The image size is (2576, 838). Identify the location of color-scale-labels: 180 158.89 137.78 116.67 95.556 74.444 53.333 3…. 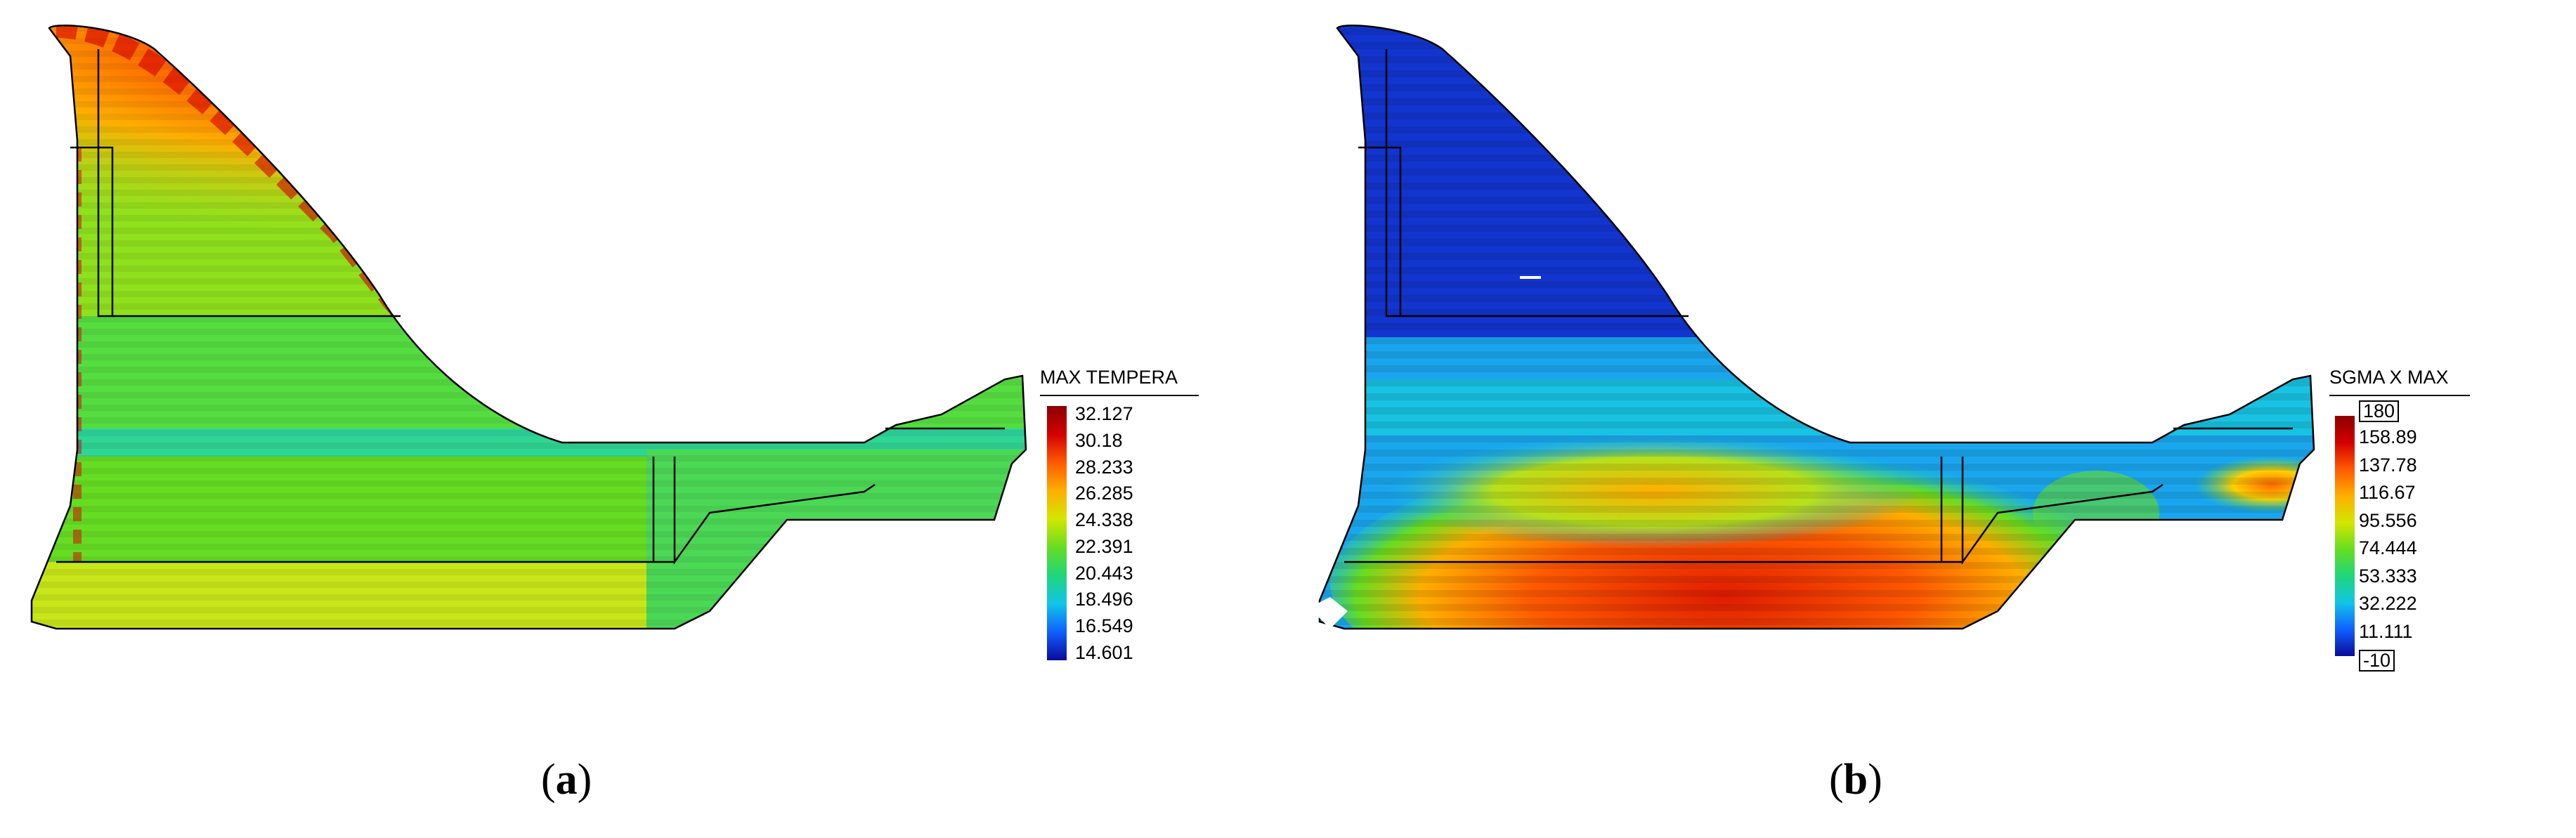
(2429, 536).